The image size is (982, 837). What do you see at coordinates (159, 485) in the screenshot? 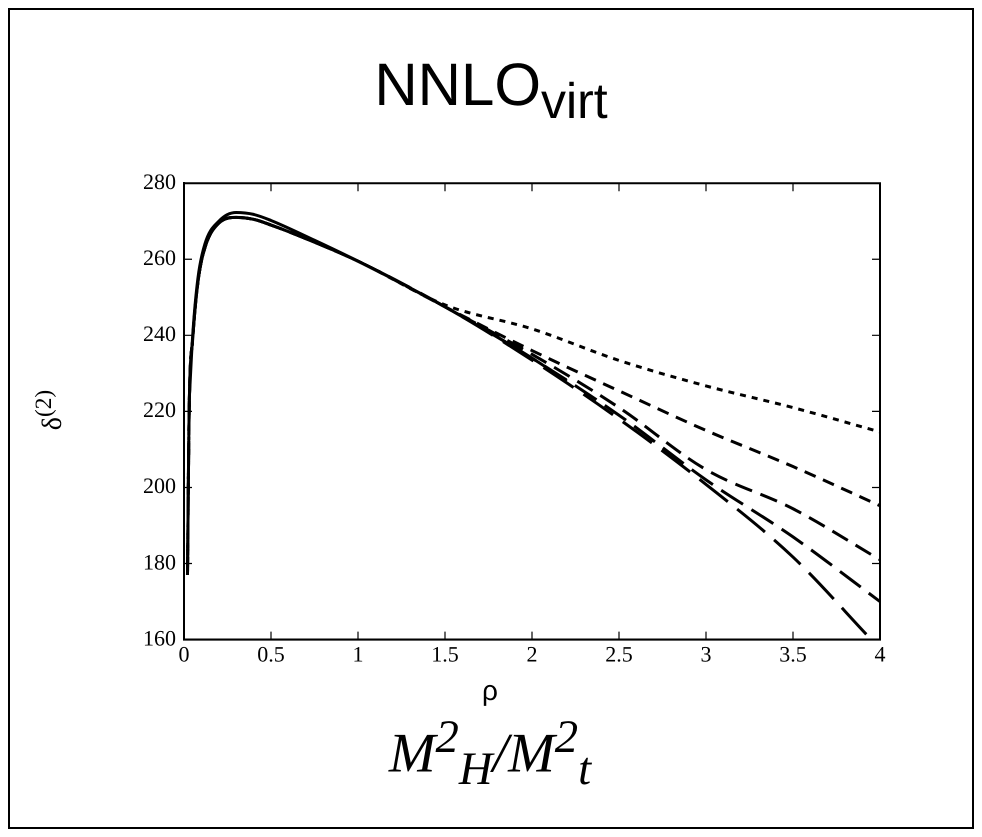
I see `y-tick-label: 200` at bounding box center [159, 485].